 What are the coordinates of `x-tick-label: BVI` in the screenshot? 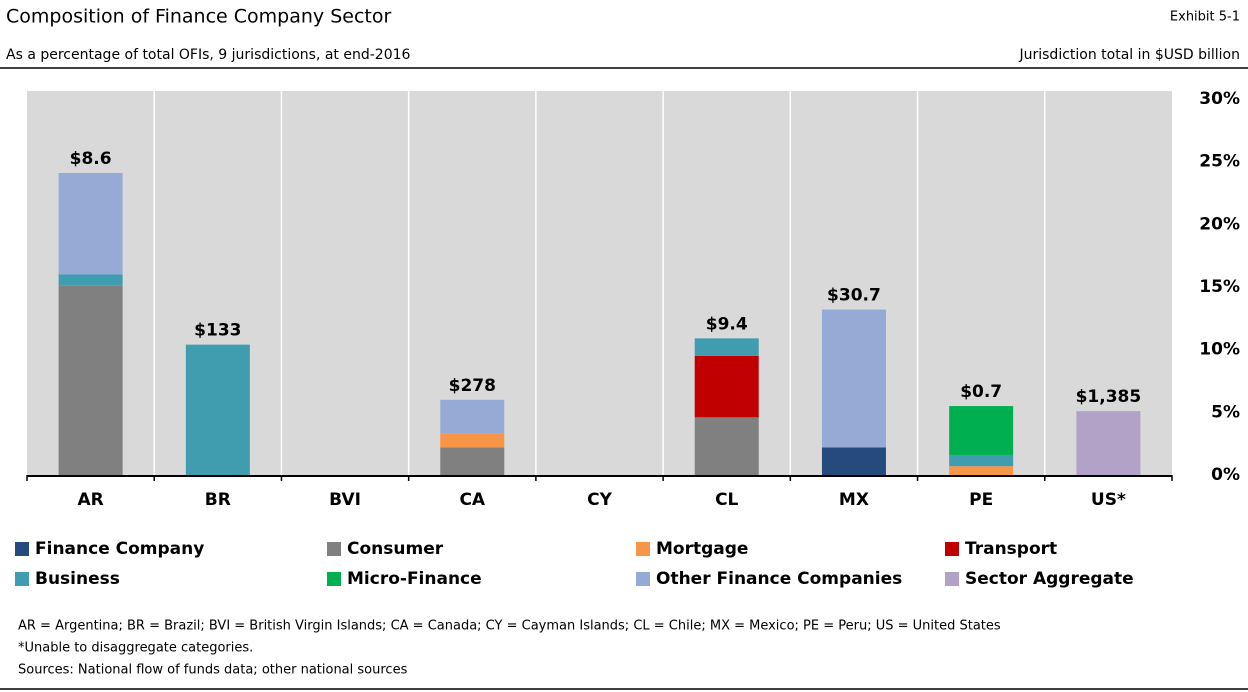 It's located at (345, 500).